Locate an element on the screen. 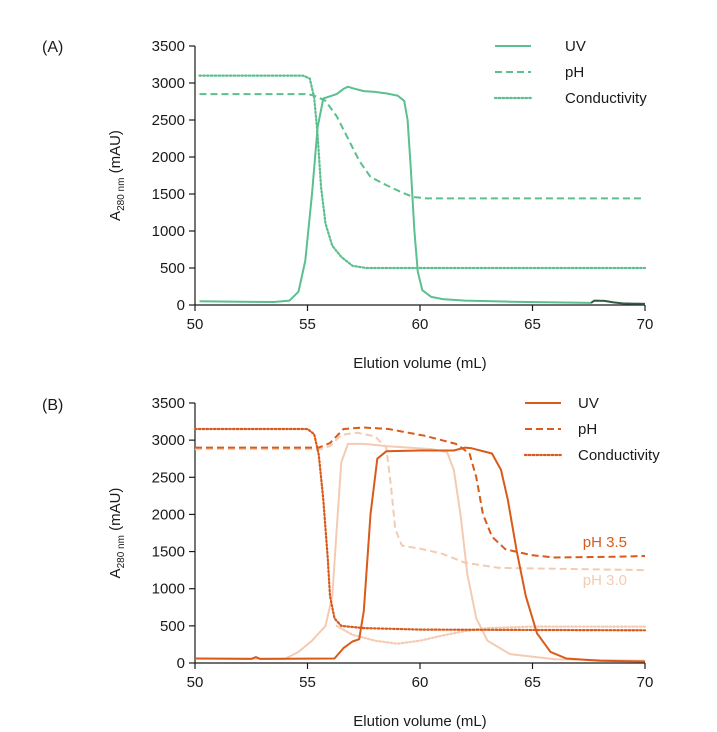 This screenshot has width=717, height=732. series-annotation-label: pH 3.5 is located at coordinates (605, 542).